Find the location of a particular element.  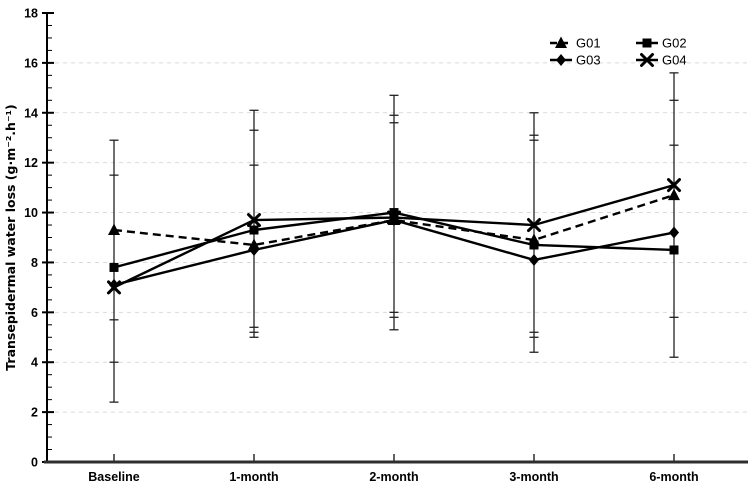

x-category-label: 1-month is located at coordinates (253, 477).